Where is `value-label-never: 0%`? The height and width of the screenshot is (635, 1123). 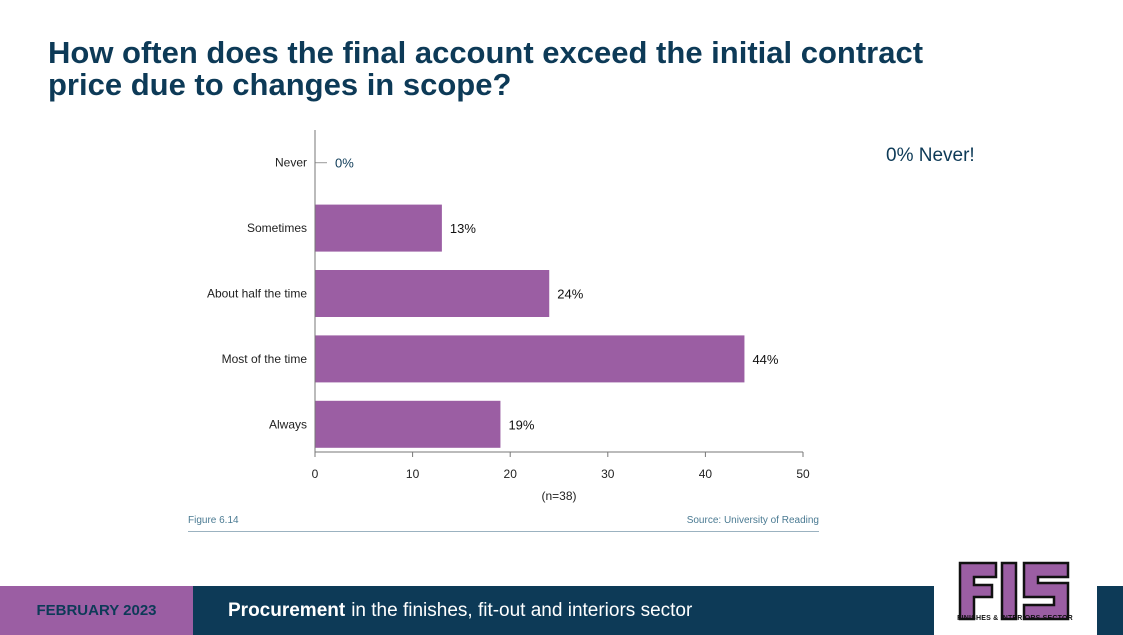
value-label-never: 0% is located at coordinates (344, 163).